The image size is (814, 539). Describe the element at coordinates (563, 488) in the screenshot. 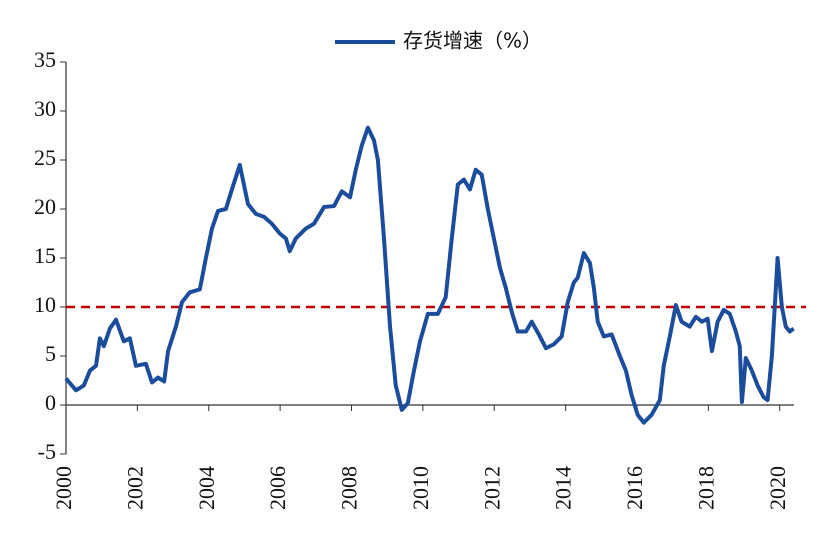

I see `x-tick-label: 2014` at that location.